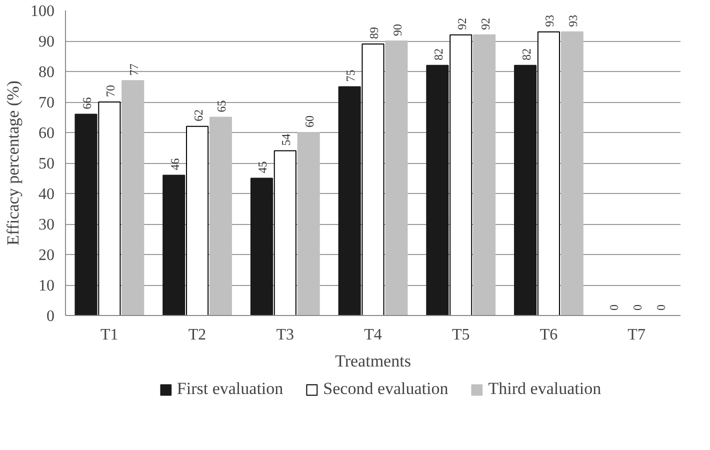 The image size is (710, 450). What do you see at coordinates (175, 164) in the screenshot?
I see `data-label: 46` at bounding box center [175, 164].